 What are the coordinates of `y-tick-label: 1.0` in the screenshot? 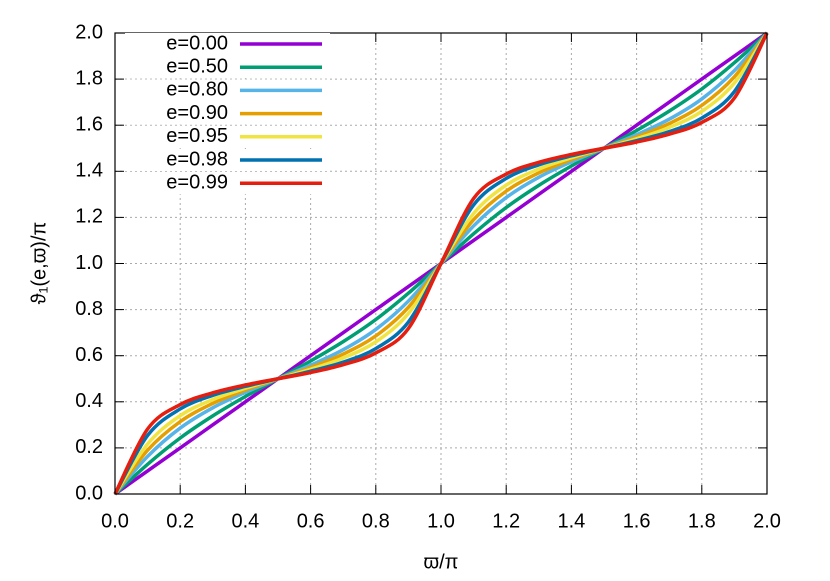 It's located at (89, 263).